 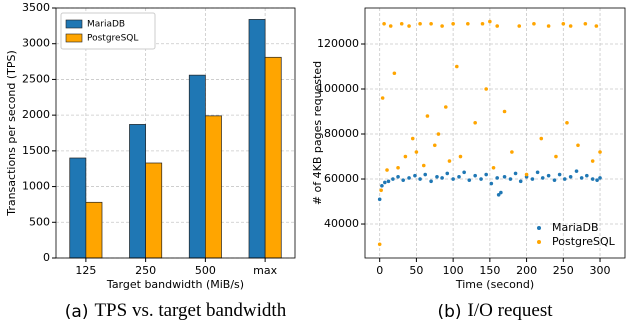 What do you see at coordinates (494, 284) in the screenshot?
I see `x-axis-label: Time (second)` at bounding box center [494, 284].